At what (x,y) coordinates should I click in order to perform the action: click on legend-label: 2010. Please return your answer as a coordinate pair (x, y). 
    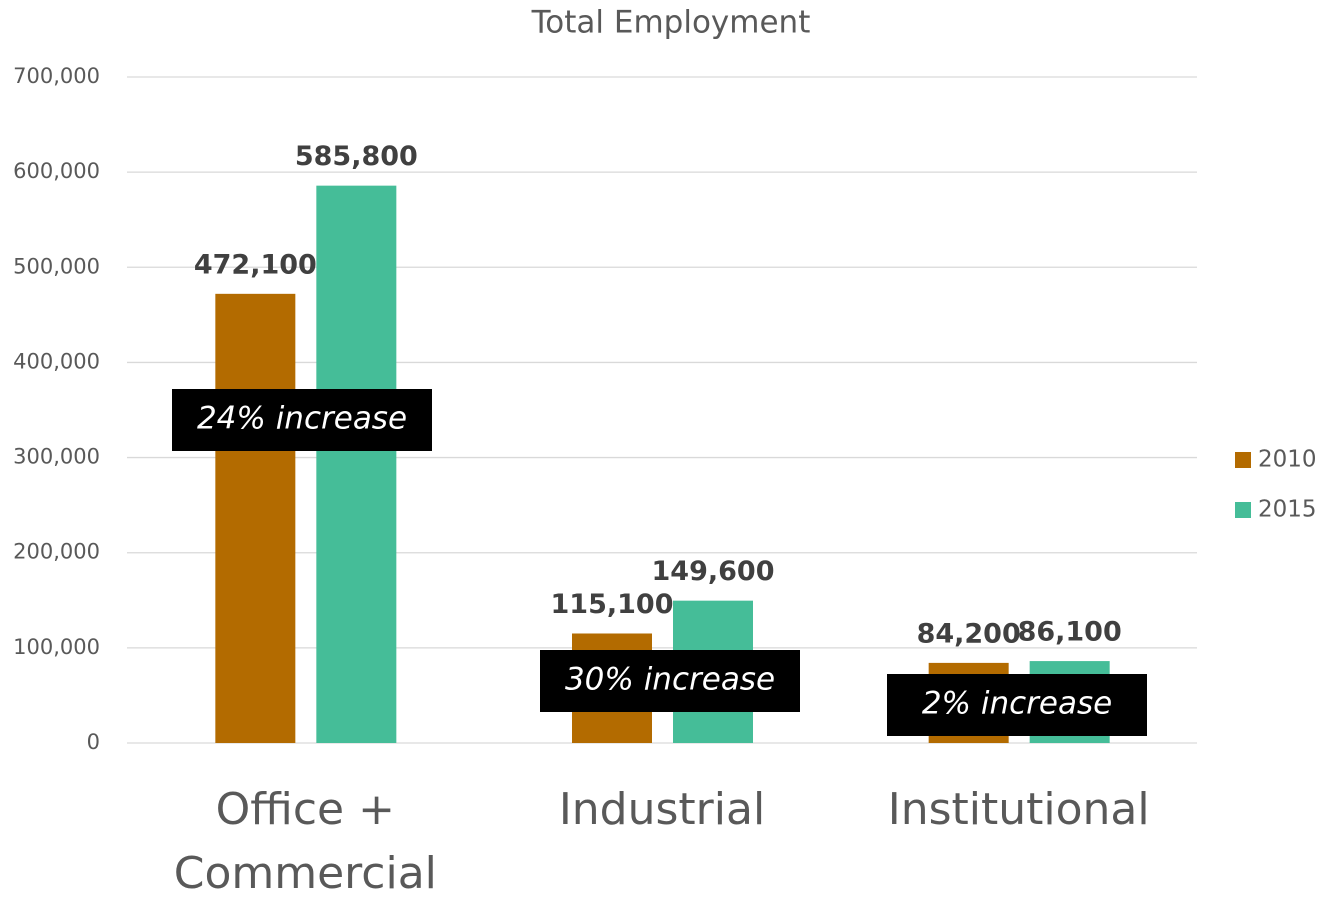
    Looking at the image, I should click on (1287, 460).